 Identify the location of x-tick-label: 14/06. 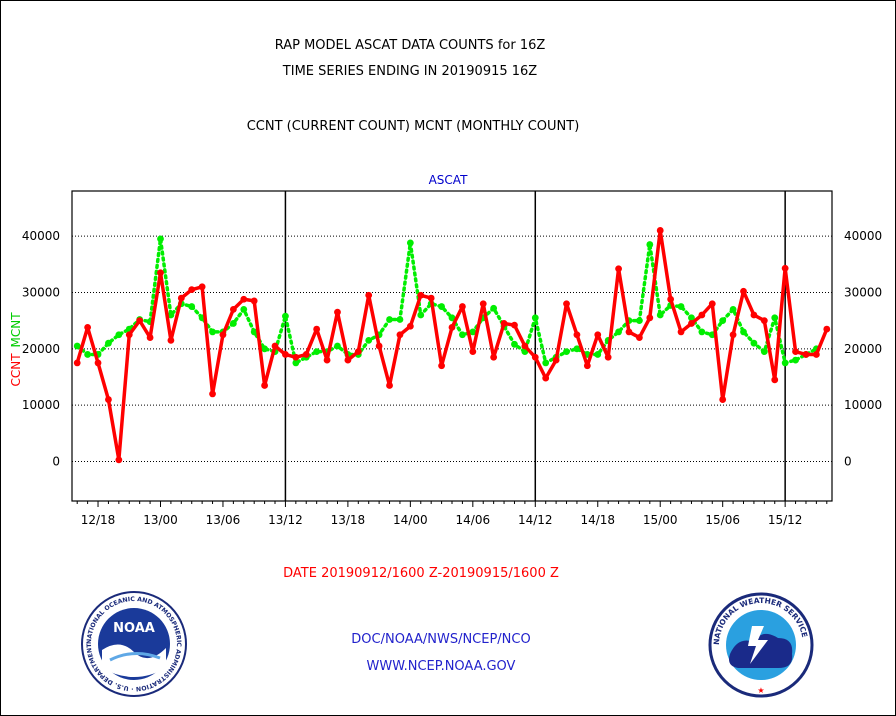
(473, 520).